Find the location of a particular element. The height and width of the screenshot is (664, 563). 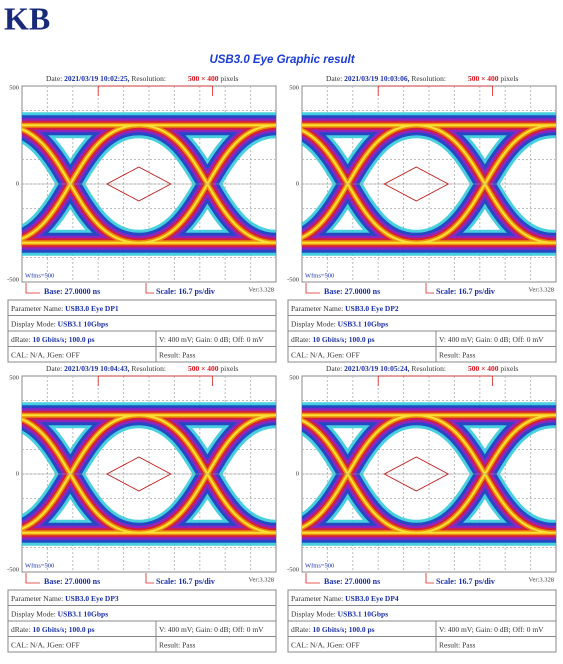

text-line: Parameter Name: USB3.0 Eye DP2 is located at coordinates (345, 307).